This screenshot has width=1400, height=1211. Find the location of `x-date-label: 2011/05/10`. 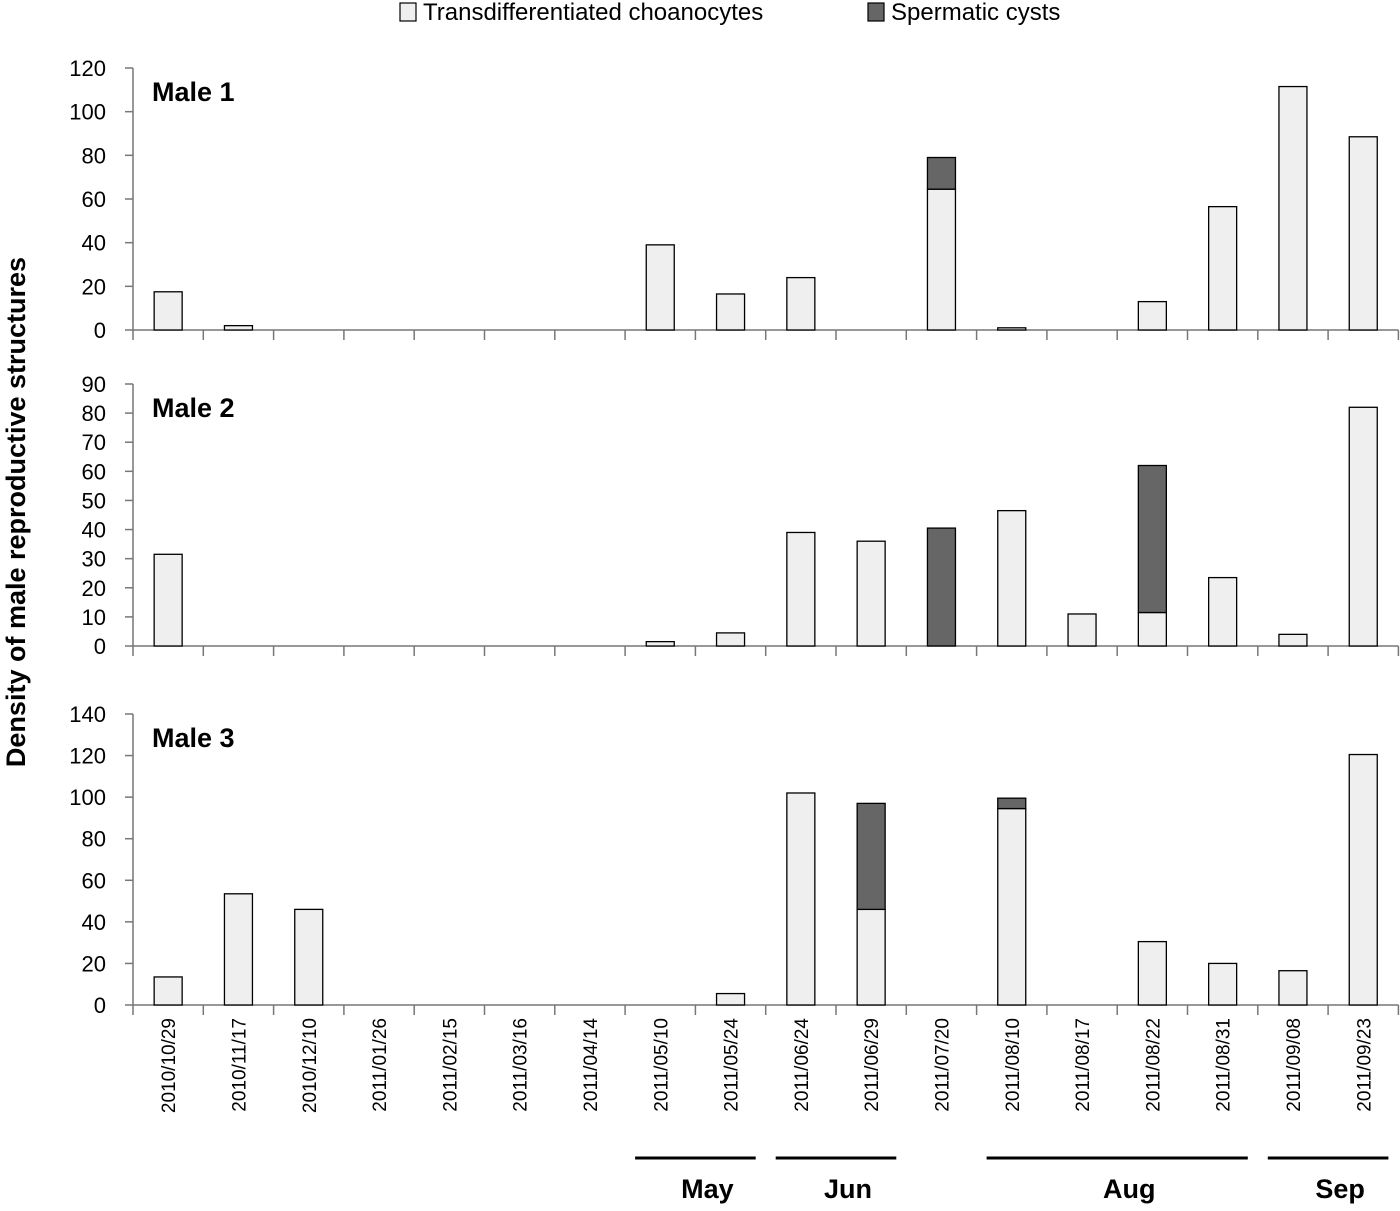

x-date-label: 2011/05/10 is located at coordinates (661, 1065).